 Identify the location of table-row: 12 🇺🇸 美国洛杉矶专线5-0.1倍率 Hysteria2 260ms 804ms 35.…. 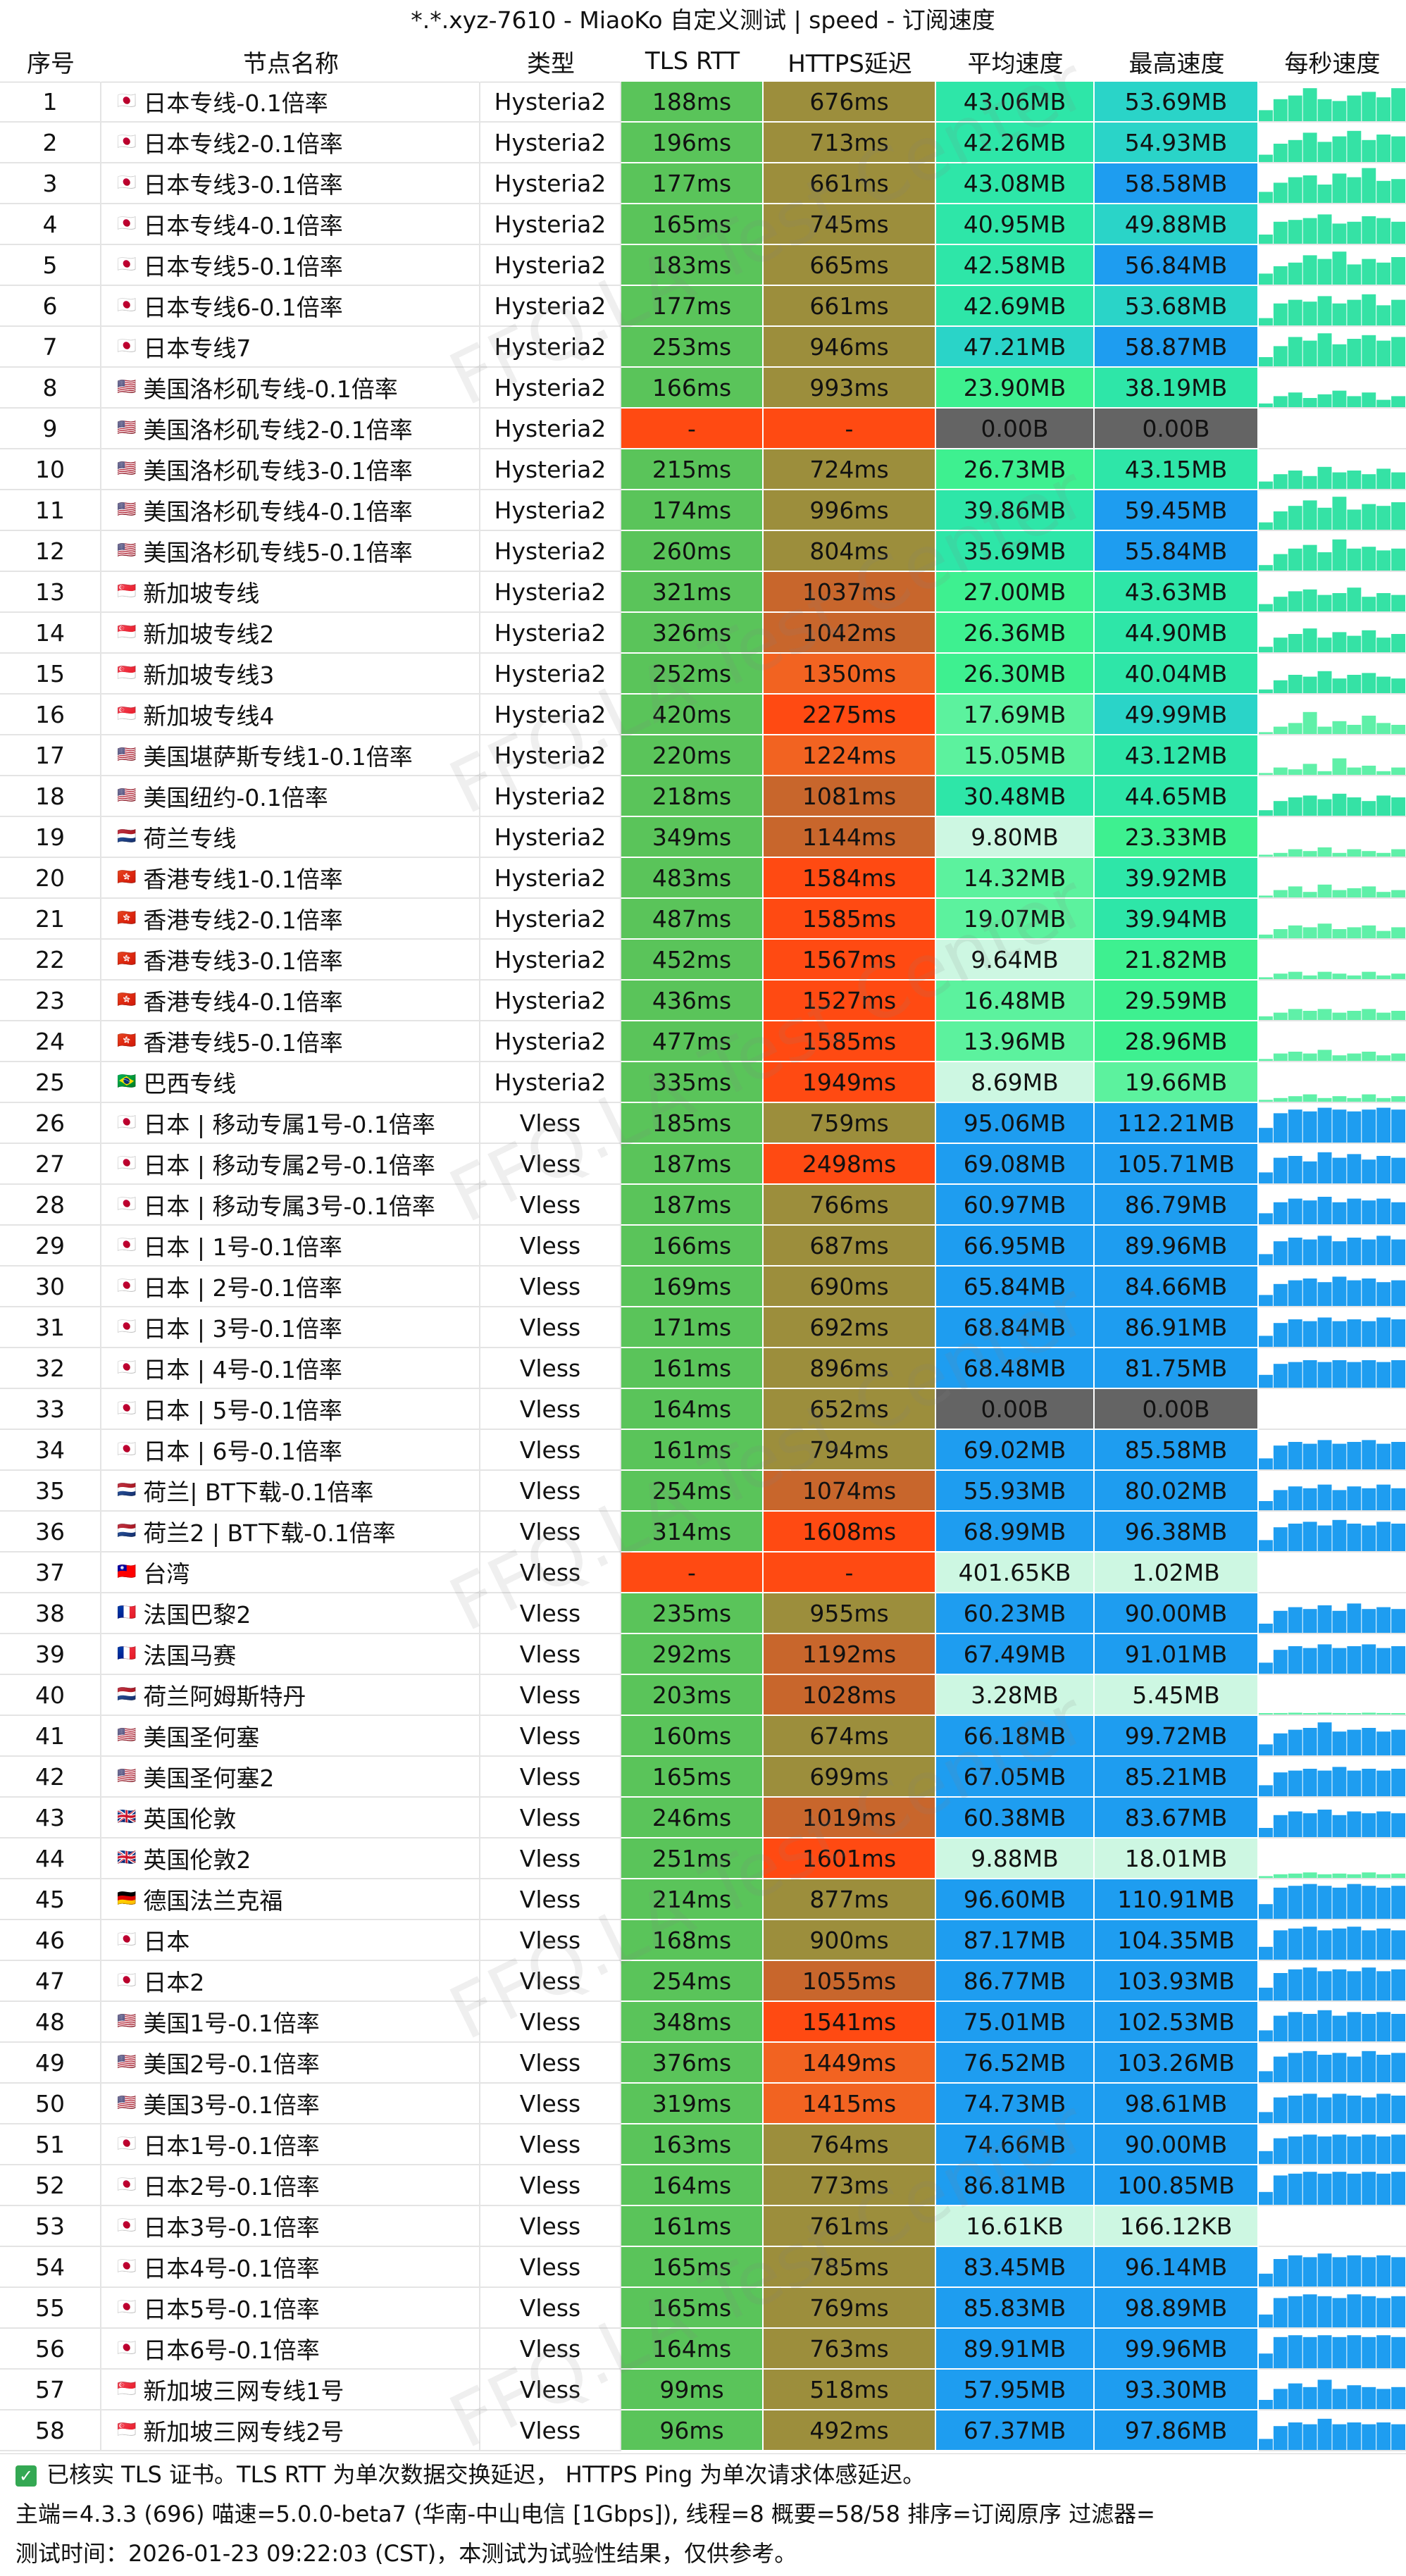
(703, 551).